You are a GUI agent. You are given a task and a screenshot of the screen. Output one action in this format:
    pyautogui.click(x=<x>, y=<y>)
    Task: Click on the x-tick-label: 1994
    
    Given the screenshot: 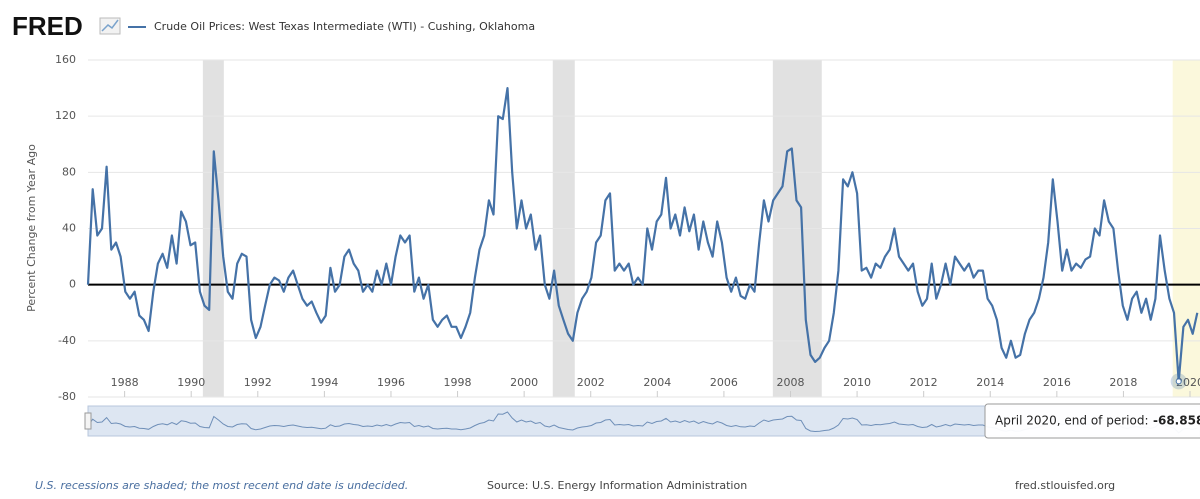 What is the action you would take?
    pyautogui.click(x=324, y=382)
    